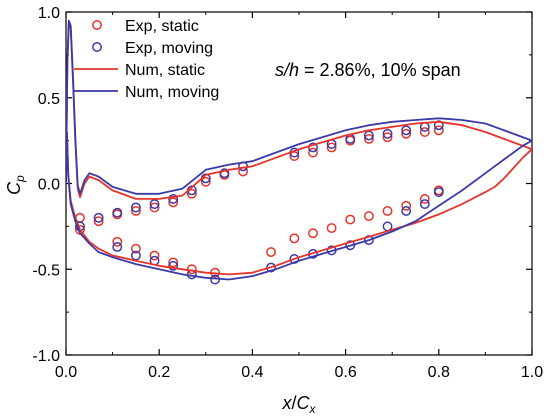  Describe the element at coordinates (159, 372) in the screenshot. I see `x-tick-label: 0.2` at that location.